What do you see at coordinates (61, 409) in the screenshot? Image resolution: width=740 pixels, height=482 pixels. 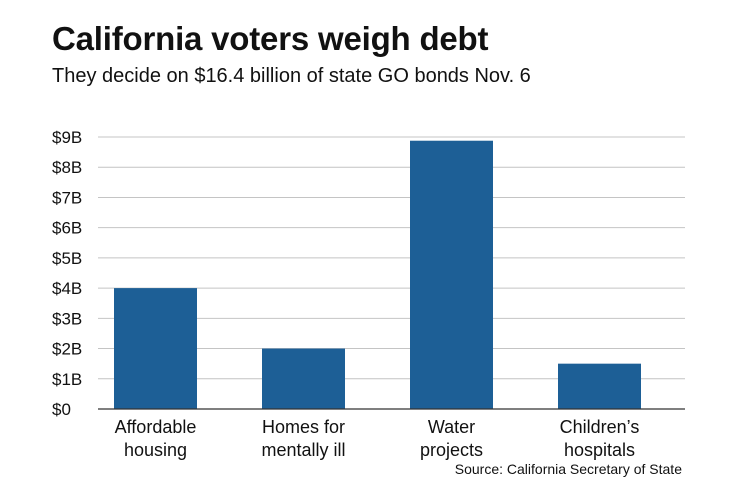 I see `y-tick-label: $0` at bounding box center [61, 409].